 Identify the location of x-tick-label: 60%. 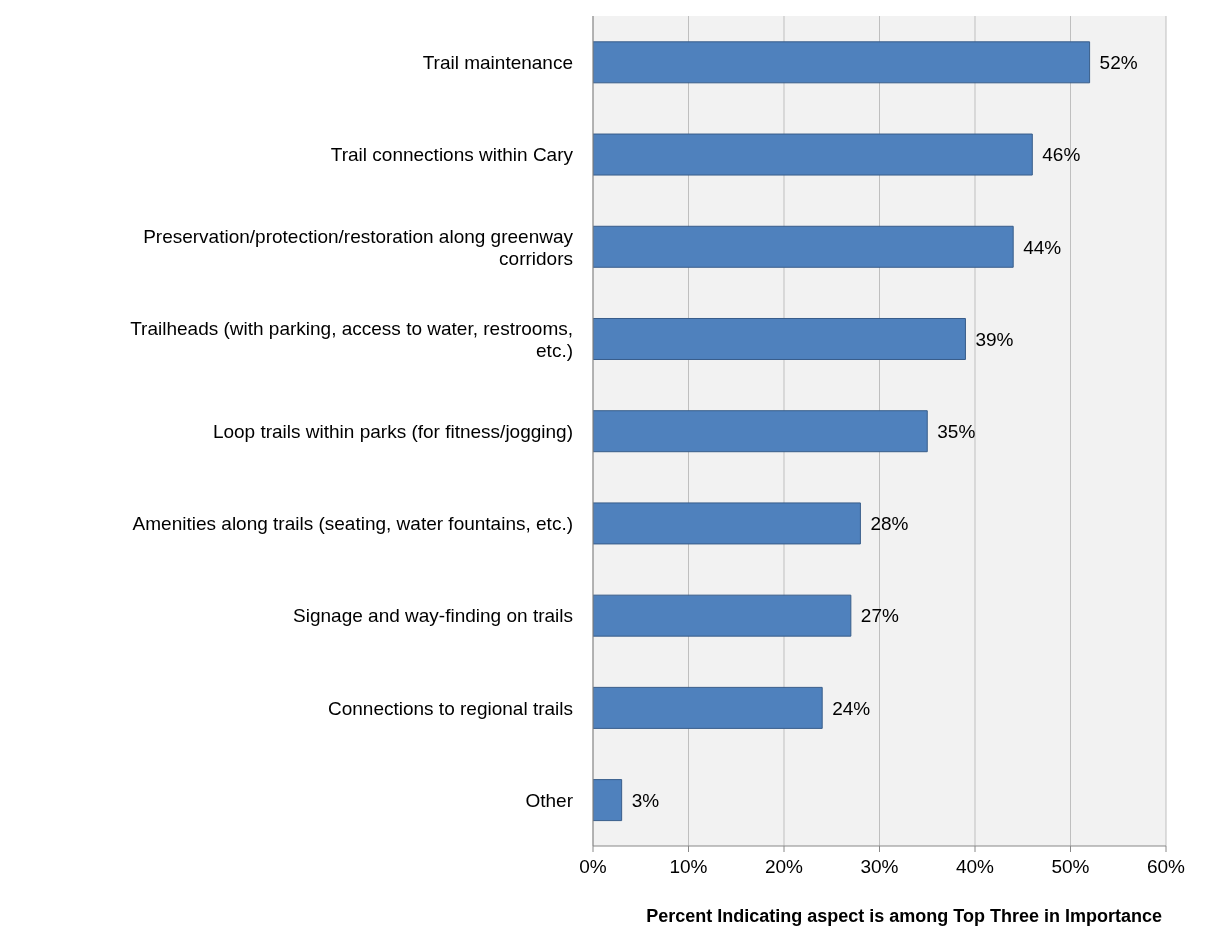
(1166, 867).